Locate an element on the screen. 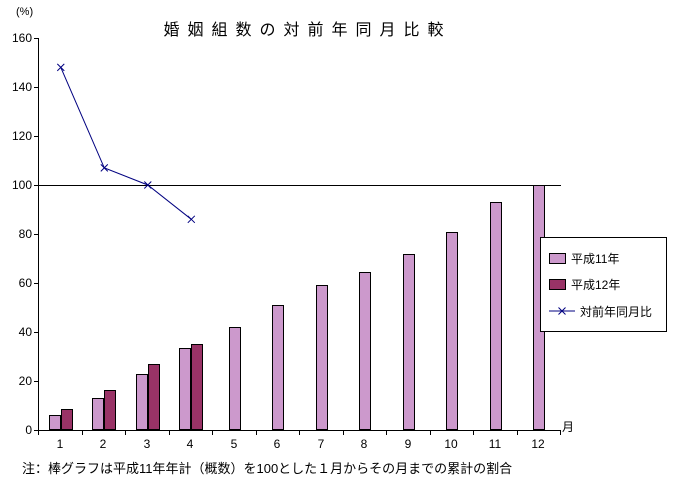 The image size is (675, 490). x-tick-label-9: 9 is located at coordinates (408, 444).